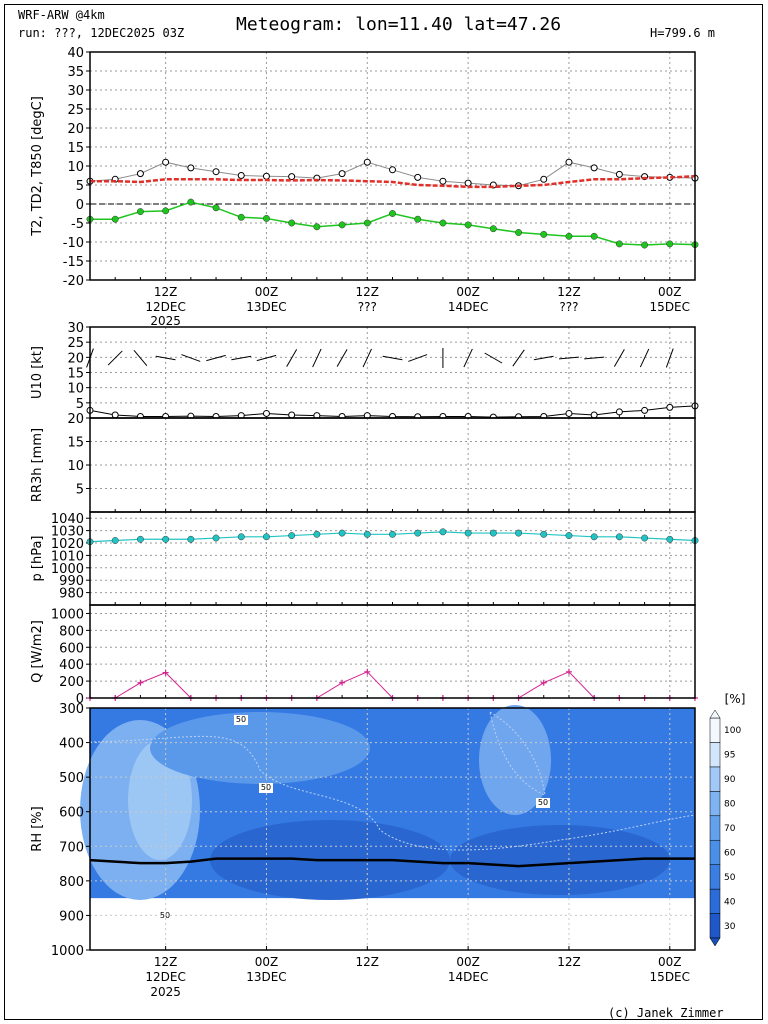 This screenshot has width=768, height=1024. Describe the element at coordinates (715, 942) in the screenshot. I see `colorbar-bottom-arrow` at that location.